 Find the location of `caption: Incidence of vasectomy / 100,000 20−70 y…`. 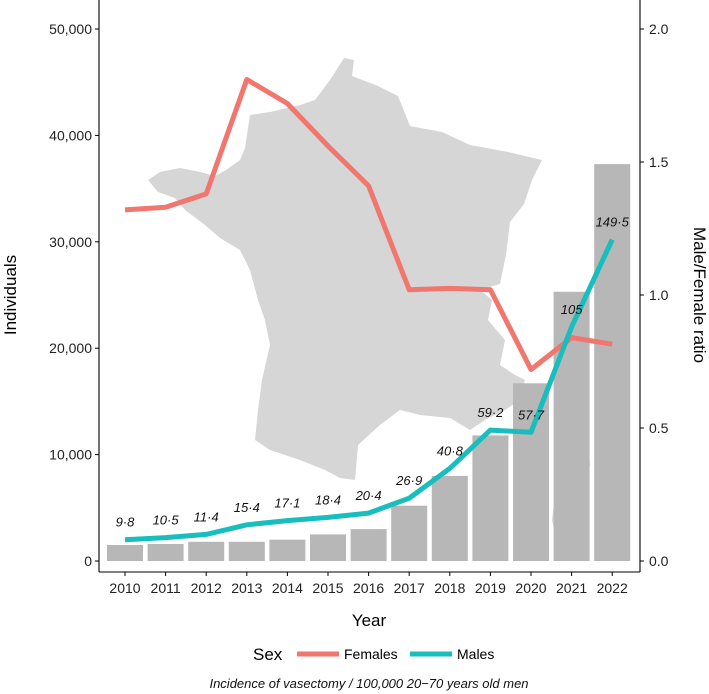

caption: Incidence of vasectomy / 100,000 20−70 y… is located at coordinates (368, 683).